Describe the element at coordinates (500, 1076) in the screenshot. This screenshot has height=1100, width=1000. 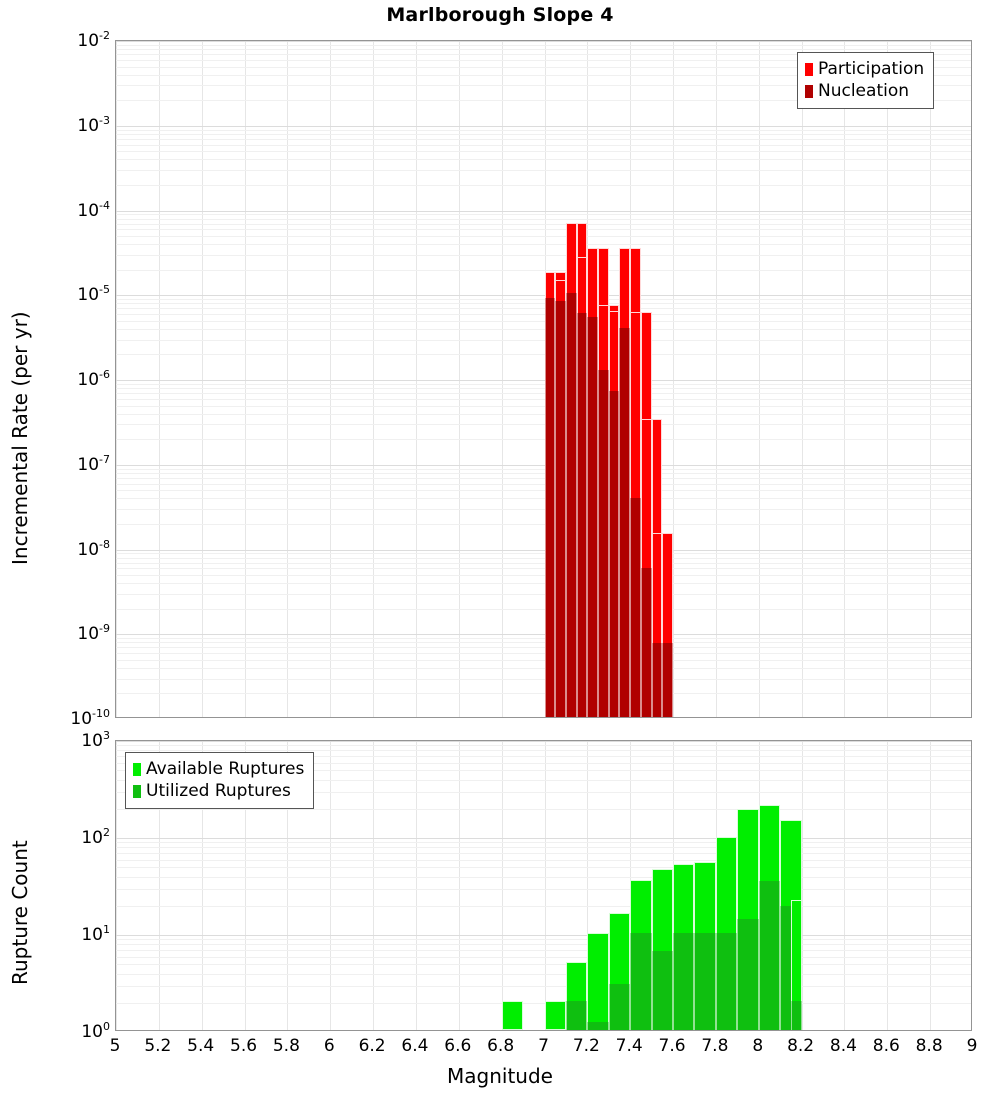
I see `x-axis-label: Magnitude` at that location.